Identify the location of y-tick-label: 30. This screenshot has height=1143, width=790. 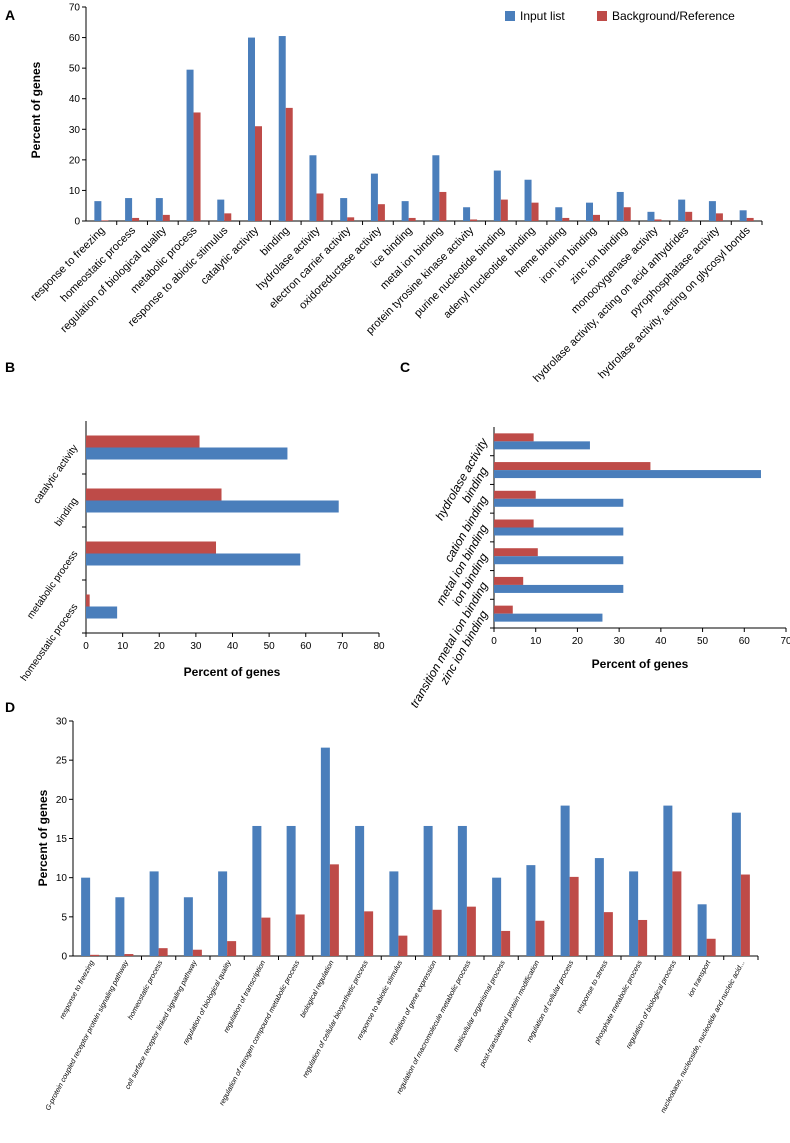
(75, 130).